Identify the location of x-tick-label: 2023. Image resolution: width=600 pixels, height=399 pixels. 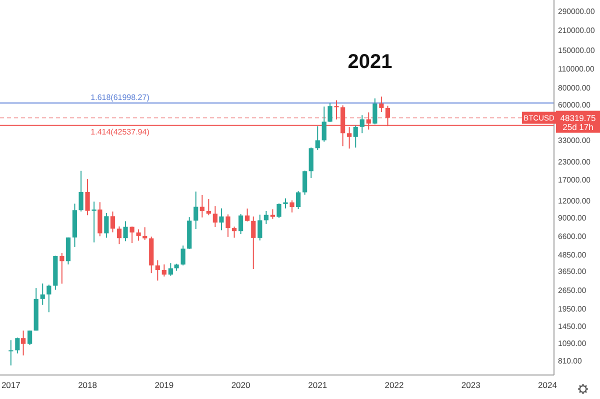
(471, 385).